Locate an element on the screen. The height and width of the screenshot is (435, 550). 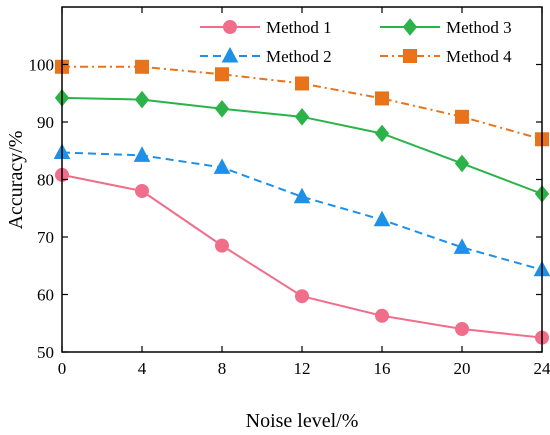
y-tick-label: 80 is located at coordinates (45, 180).